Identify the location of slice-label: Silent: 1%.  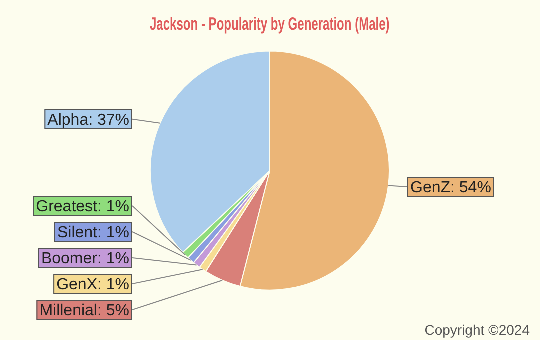
(93, 233).